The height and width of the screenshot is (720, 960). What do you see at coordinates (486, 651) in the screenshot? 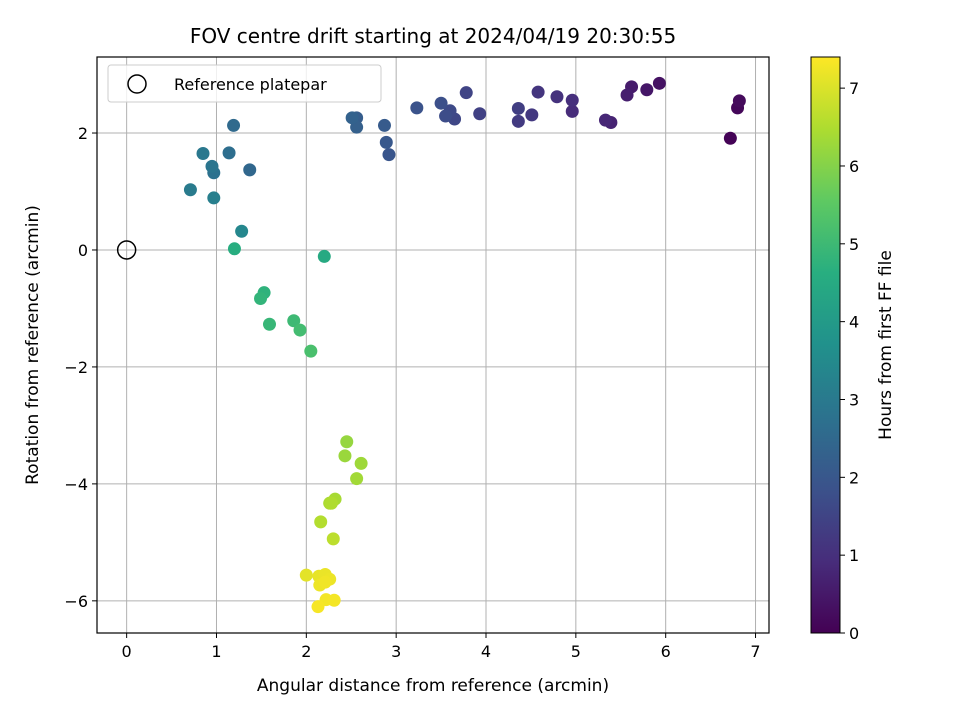
I see `x-tick-label: 4` at bounding box center [486, 651].